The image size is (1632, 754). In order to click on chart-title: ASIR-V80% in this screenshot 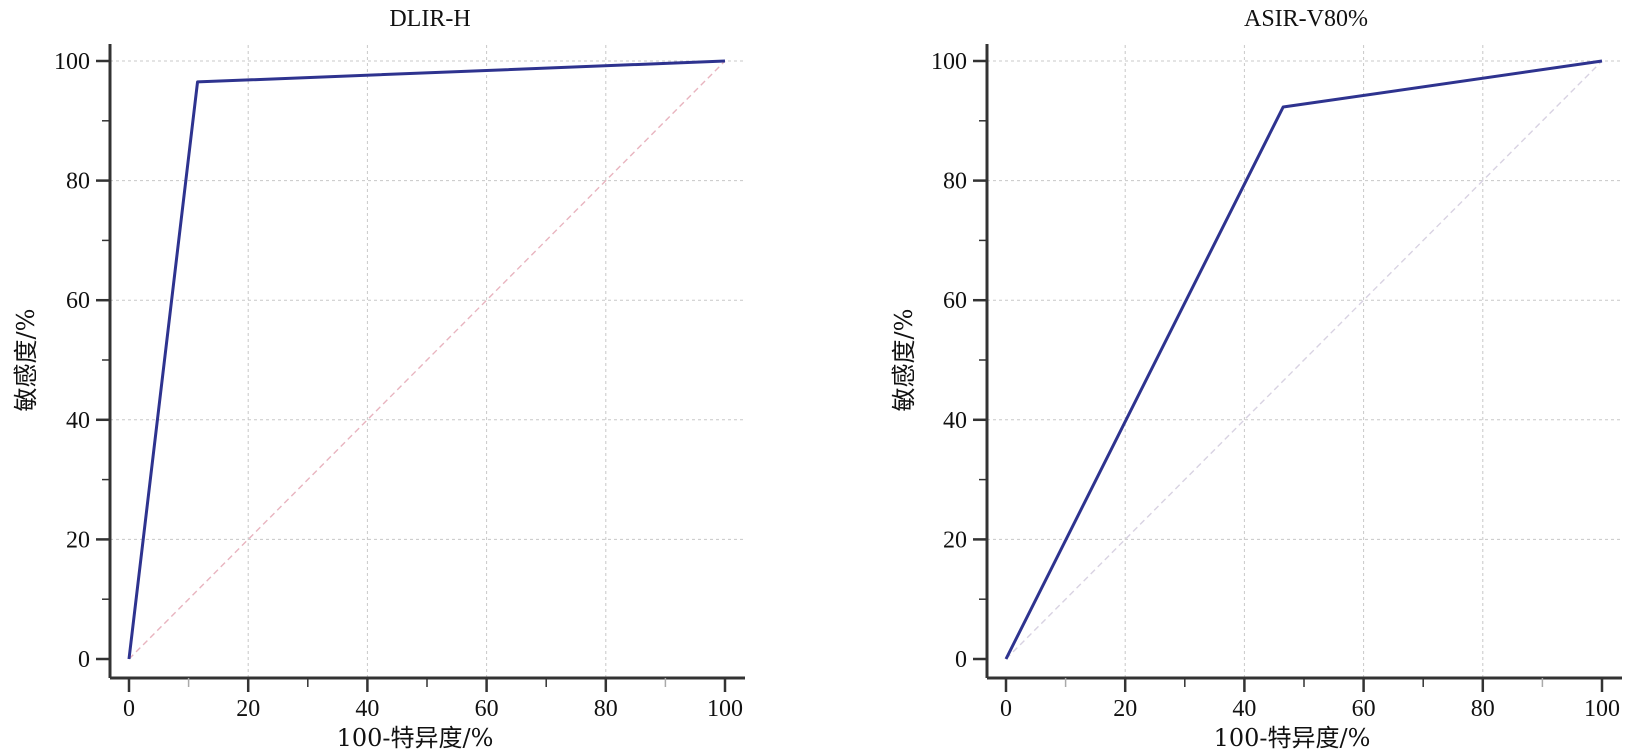, I will do `click(1306, 19)`.